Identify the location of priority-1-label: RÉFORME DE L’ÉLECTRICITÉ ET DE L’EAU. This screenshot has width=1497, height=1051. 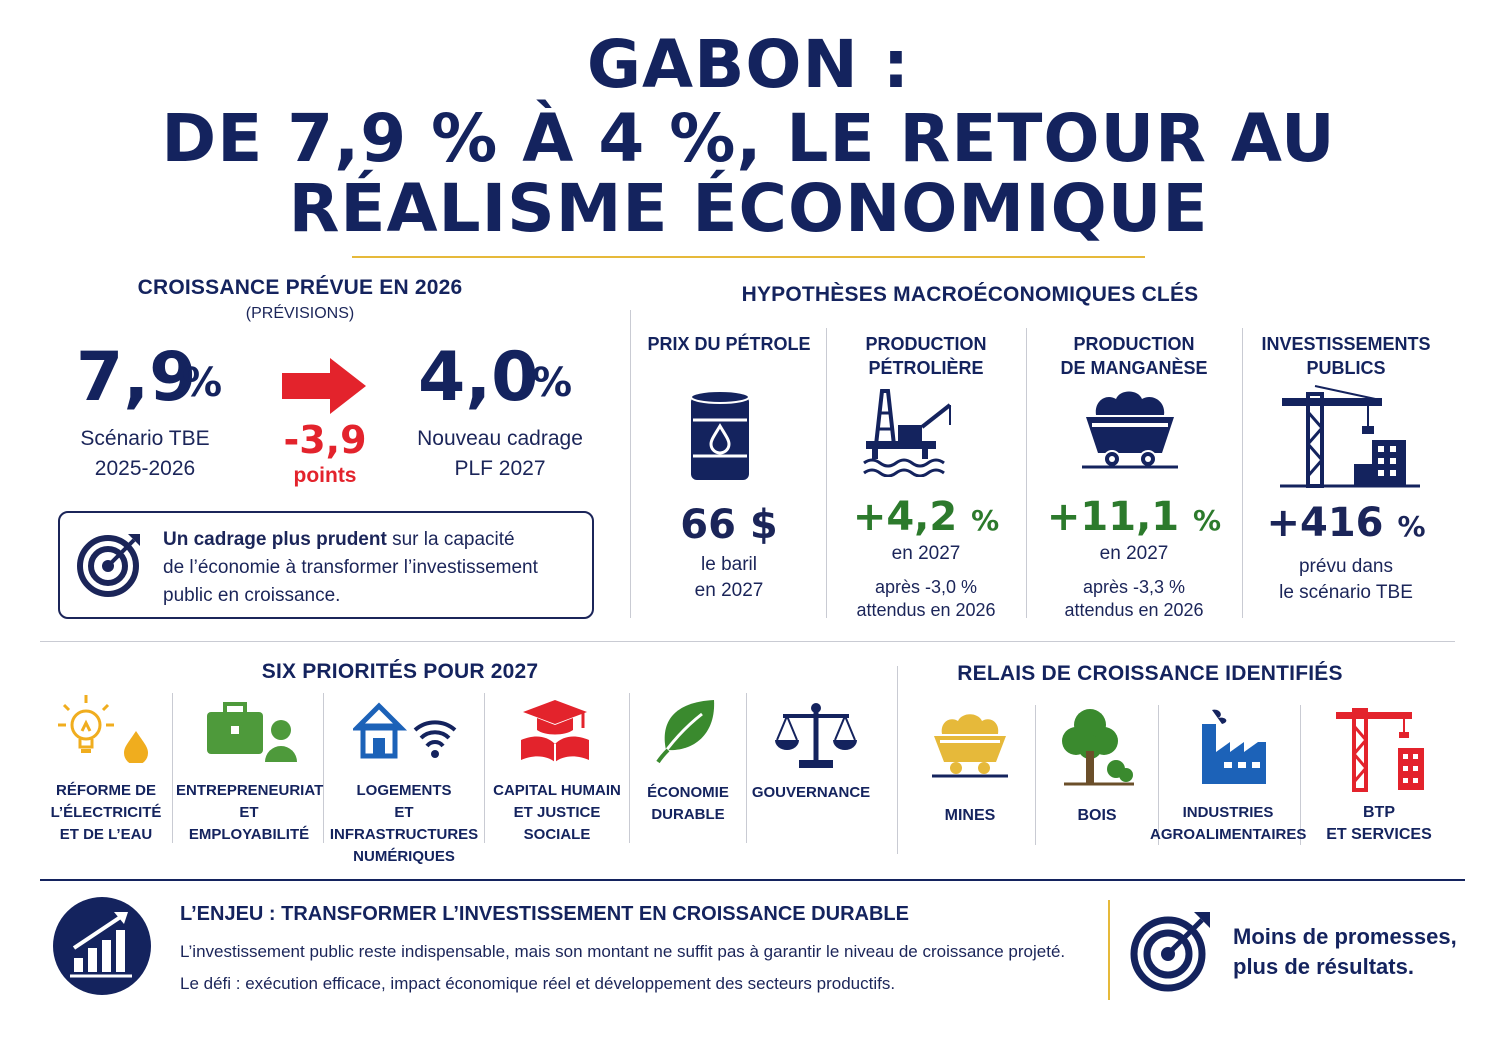
(106, 813).